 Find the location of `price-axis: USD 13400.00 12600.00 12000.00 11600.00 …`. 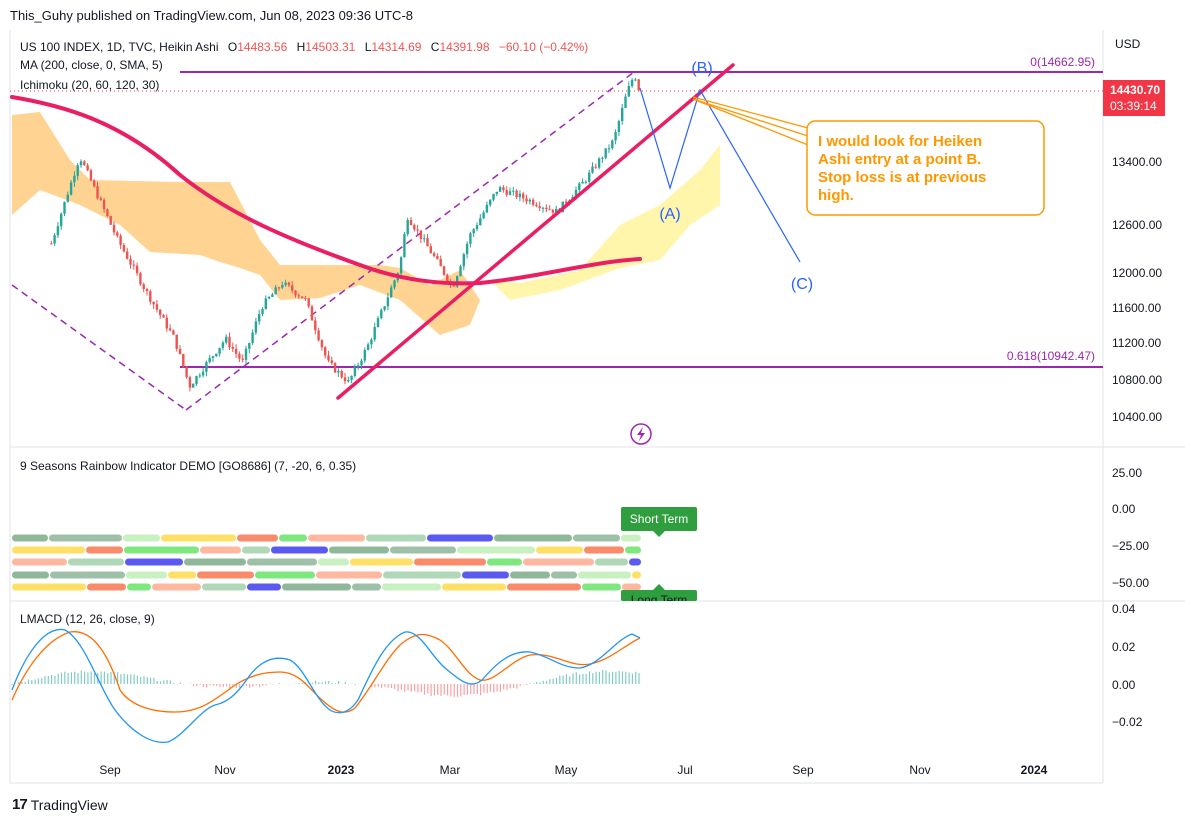

price-axis: USD 13400.00 12600.00 12000.00 11600.00 … is located at coordinates (1137, 230).